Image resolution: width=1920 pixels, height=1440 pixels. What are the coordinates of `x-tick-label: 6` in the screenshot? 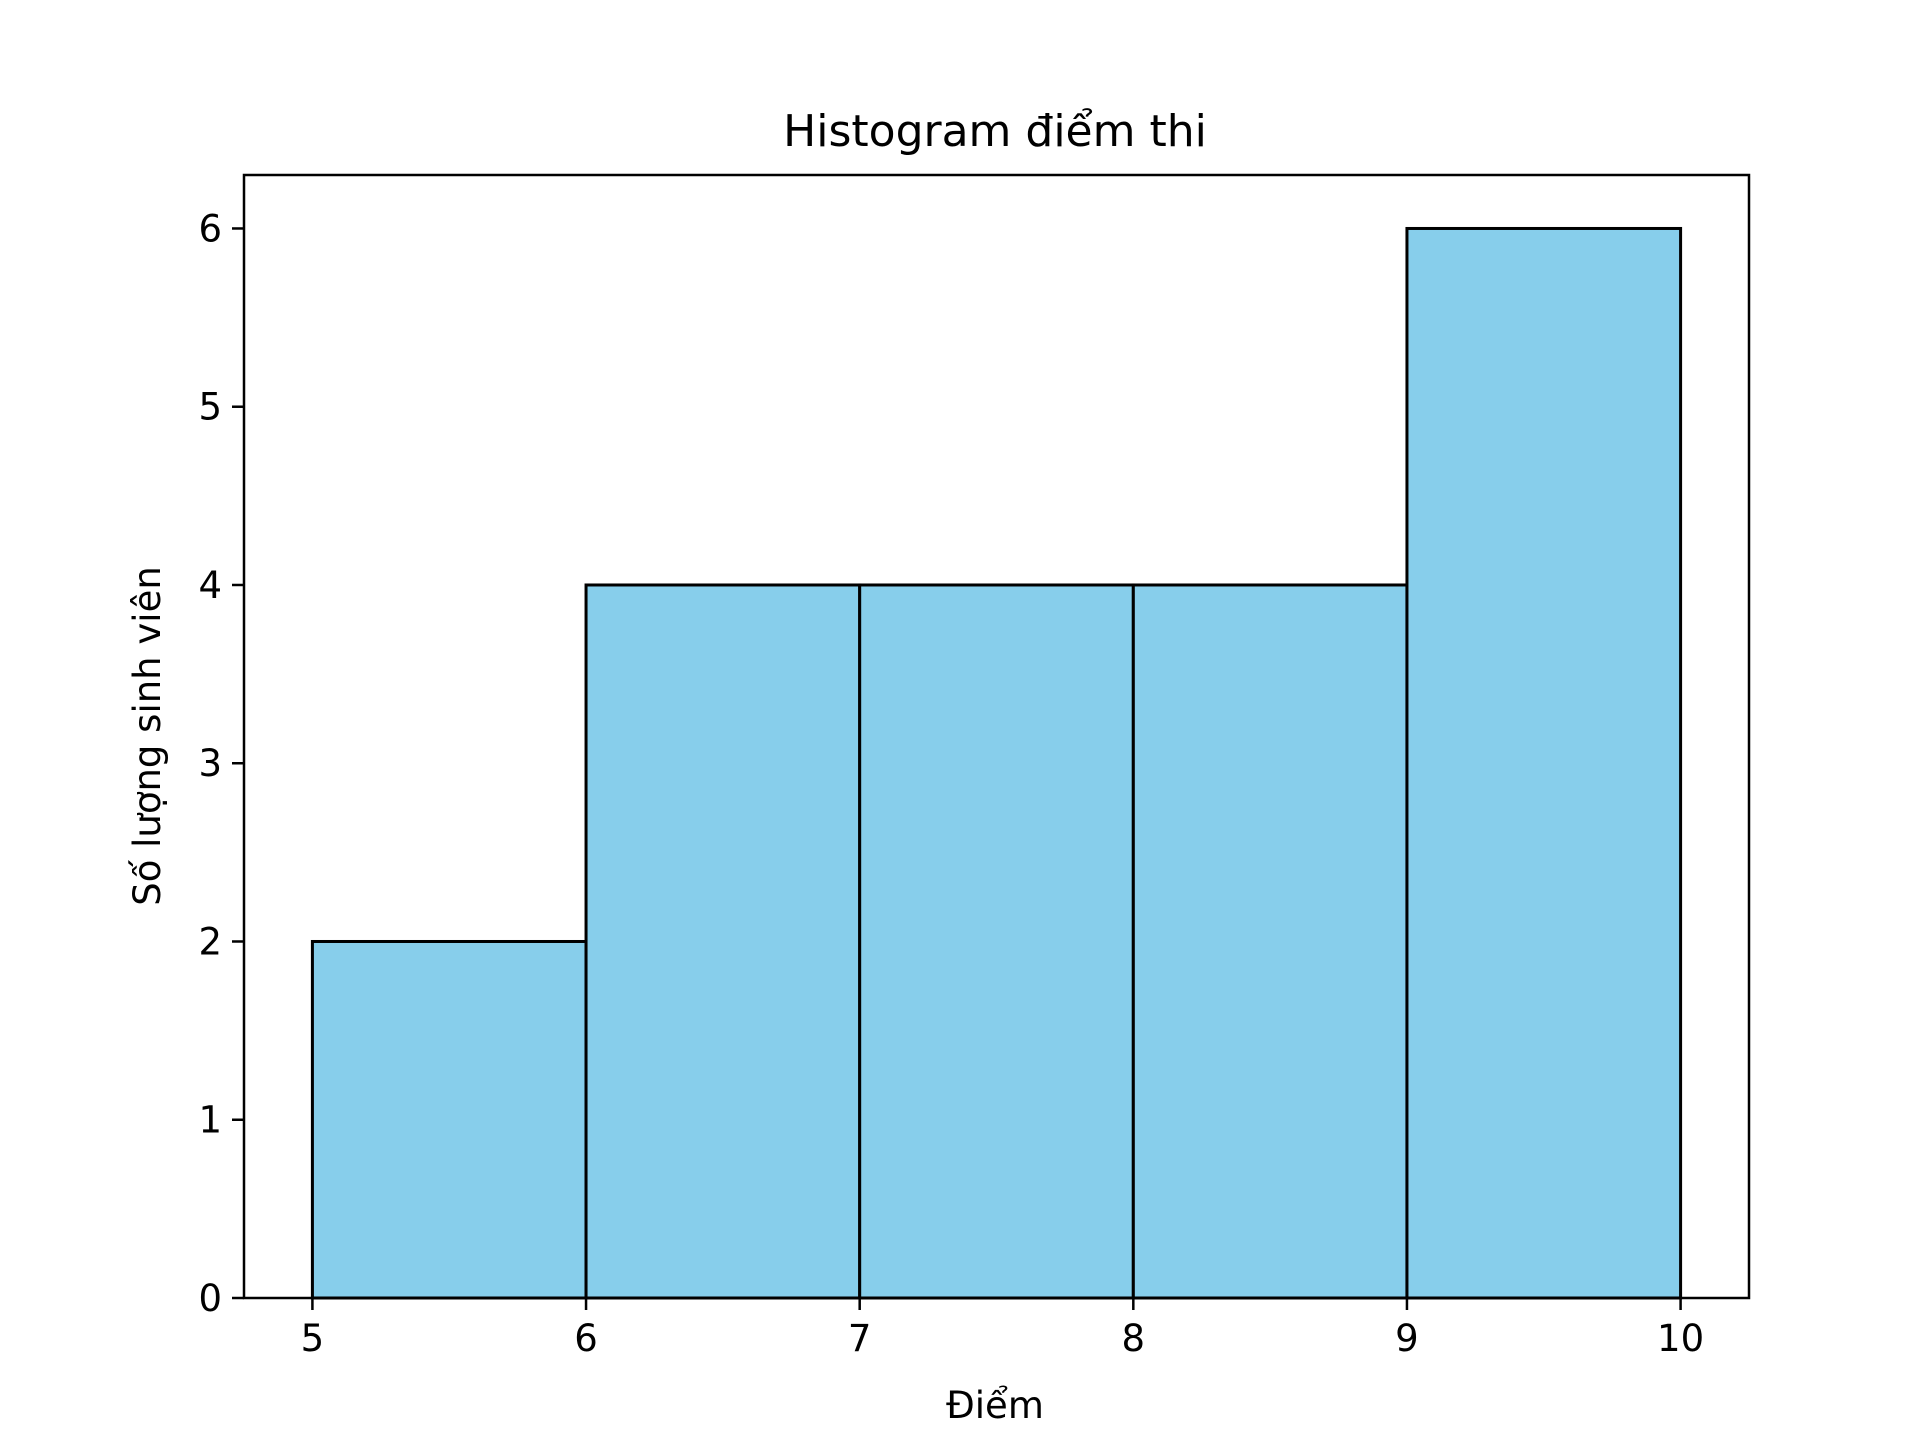 It's located at (586, 1338).